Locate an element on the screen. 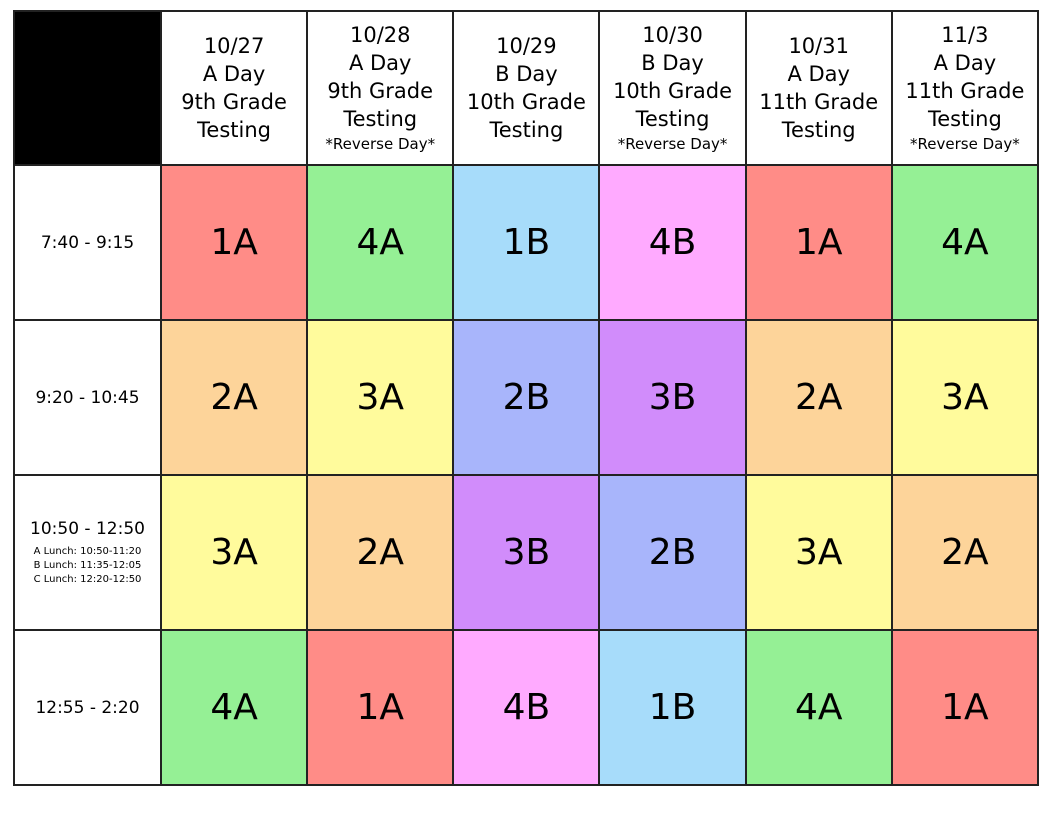 The image size is (1056, 816). time-cell: 9:20 - 10:45 is located at coordinates (87, 397).